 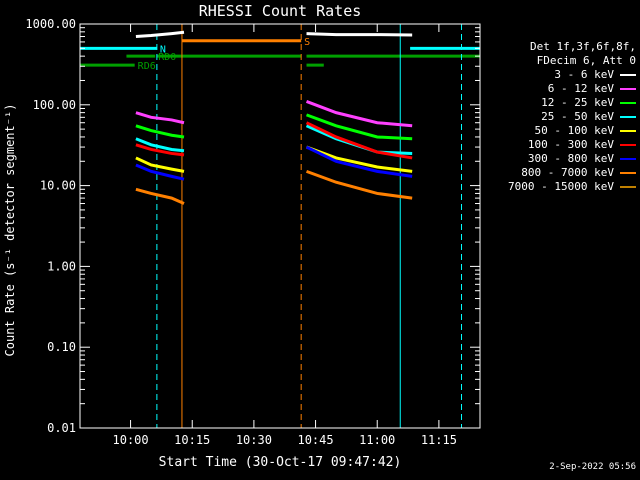 What do you see at coordinates (586, 60) in the screenshot?
I see `legend-header-line-2: FDecim 6, Att 0` at bounding box center [586, 60].